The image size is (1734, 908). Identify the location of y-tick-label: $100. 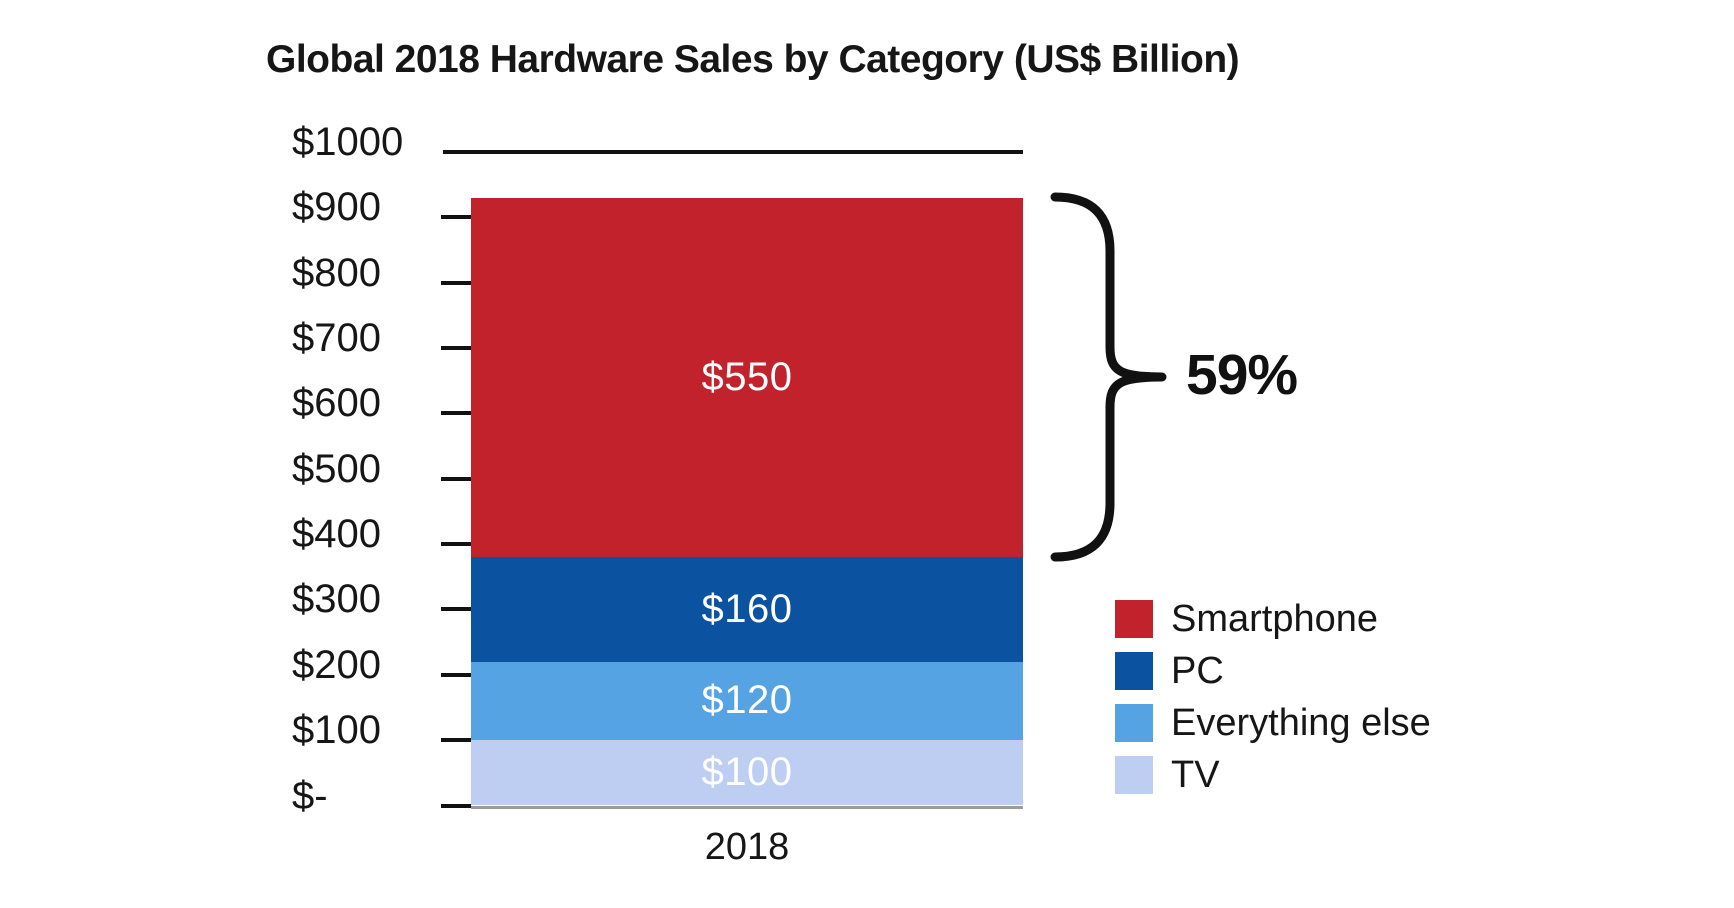
(336, 730).